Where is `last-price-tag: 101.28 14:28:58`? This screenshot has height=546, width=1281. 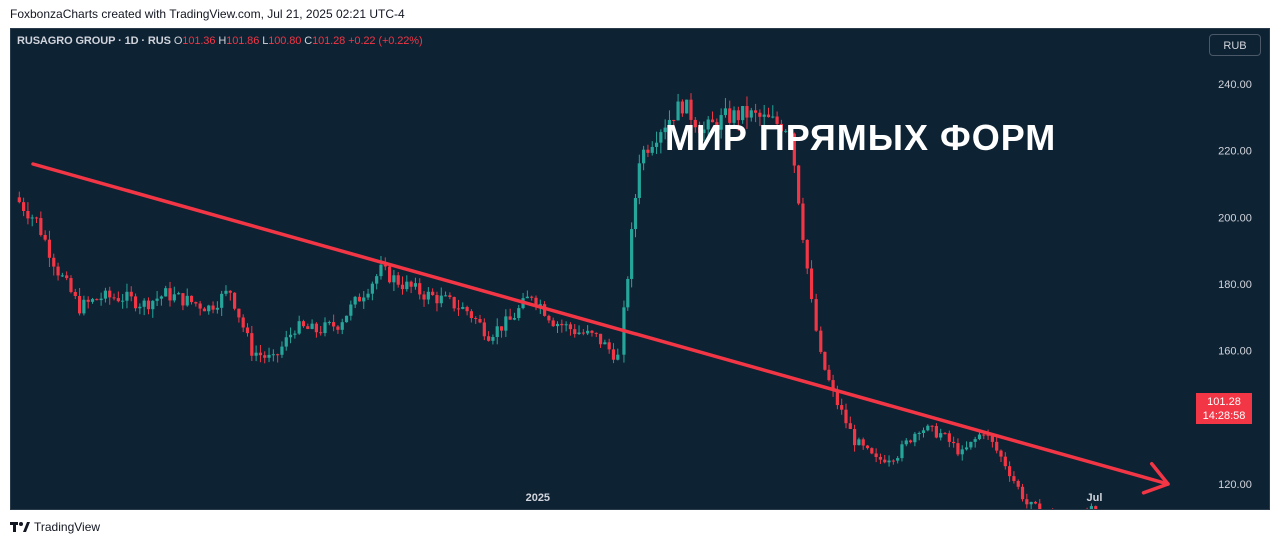
last-price-tag: 101.28 14:28:58 is located at coordinates (1224, 408).